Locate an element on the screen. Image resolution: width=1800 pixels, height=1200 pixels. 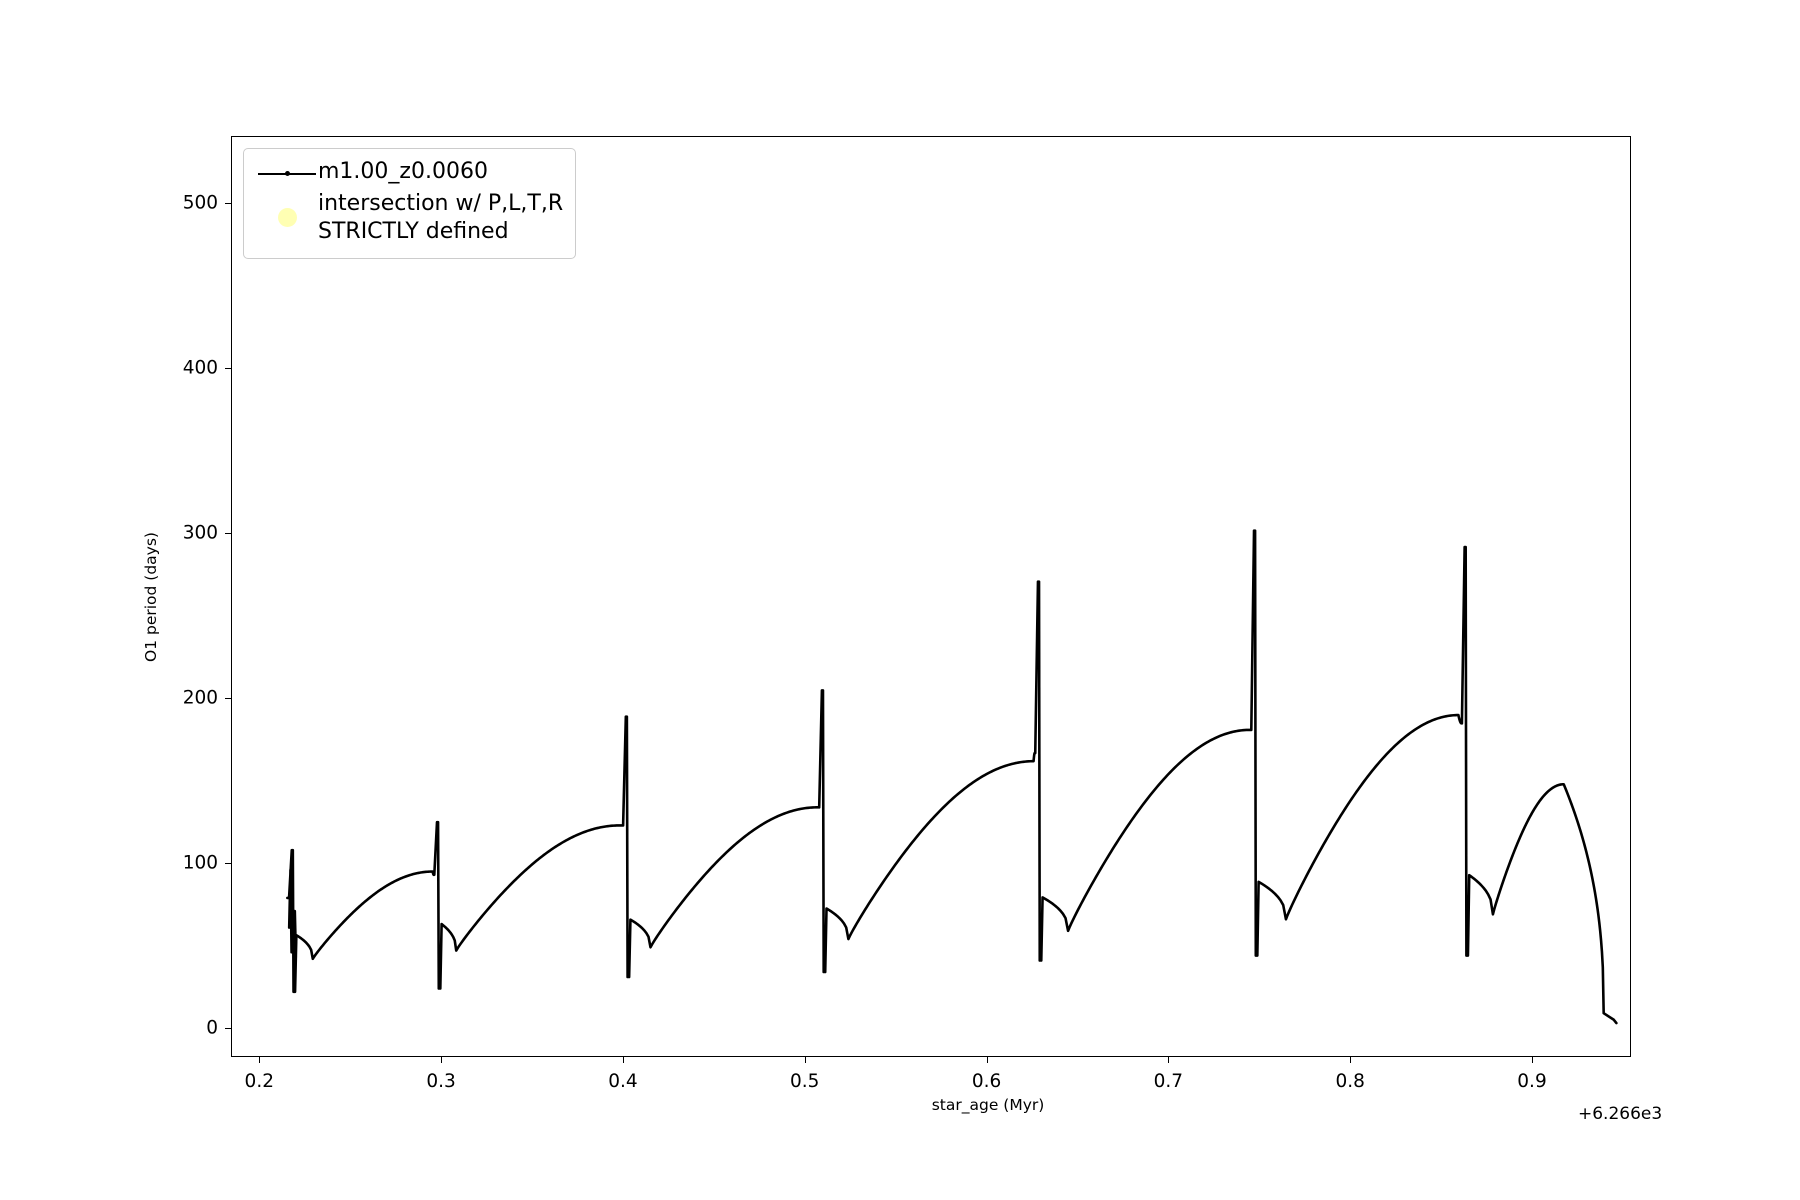
ytick-label-2: 300 is located at coordinates (200, 533).